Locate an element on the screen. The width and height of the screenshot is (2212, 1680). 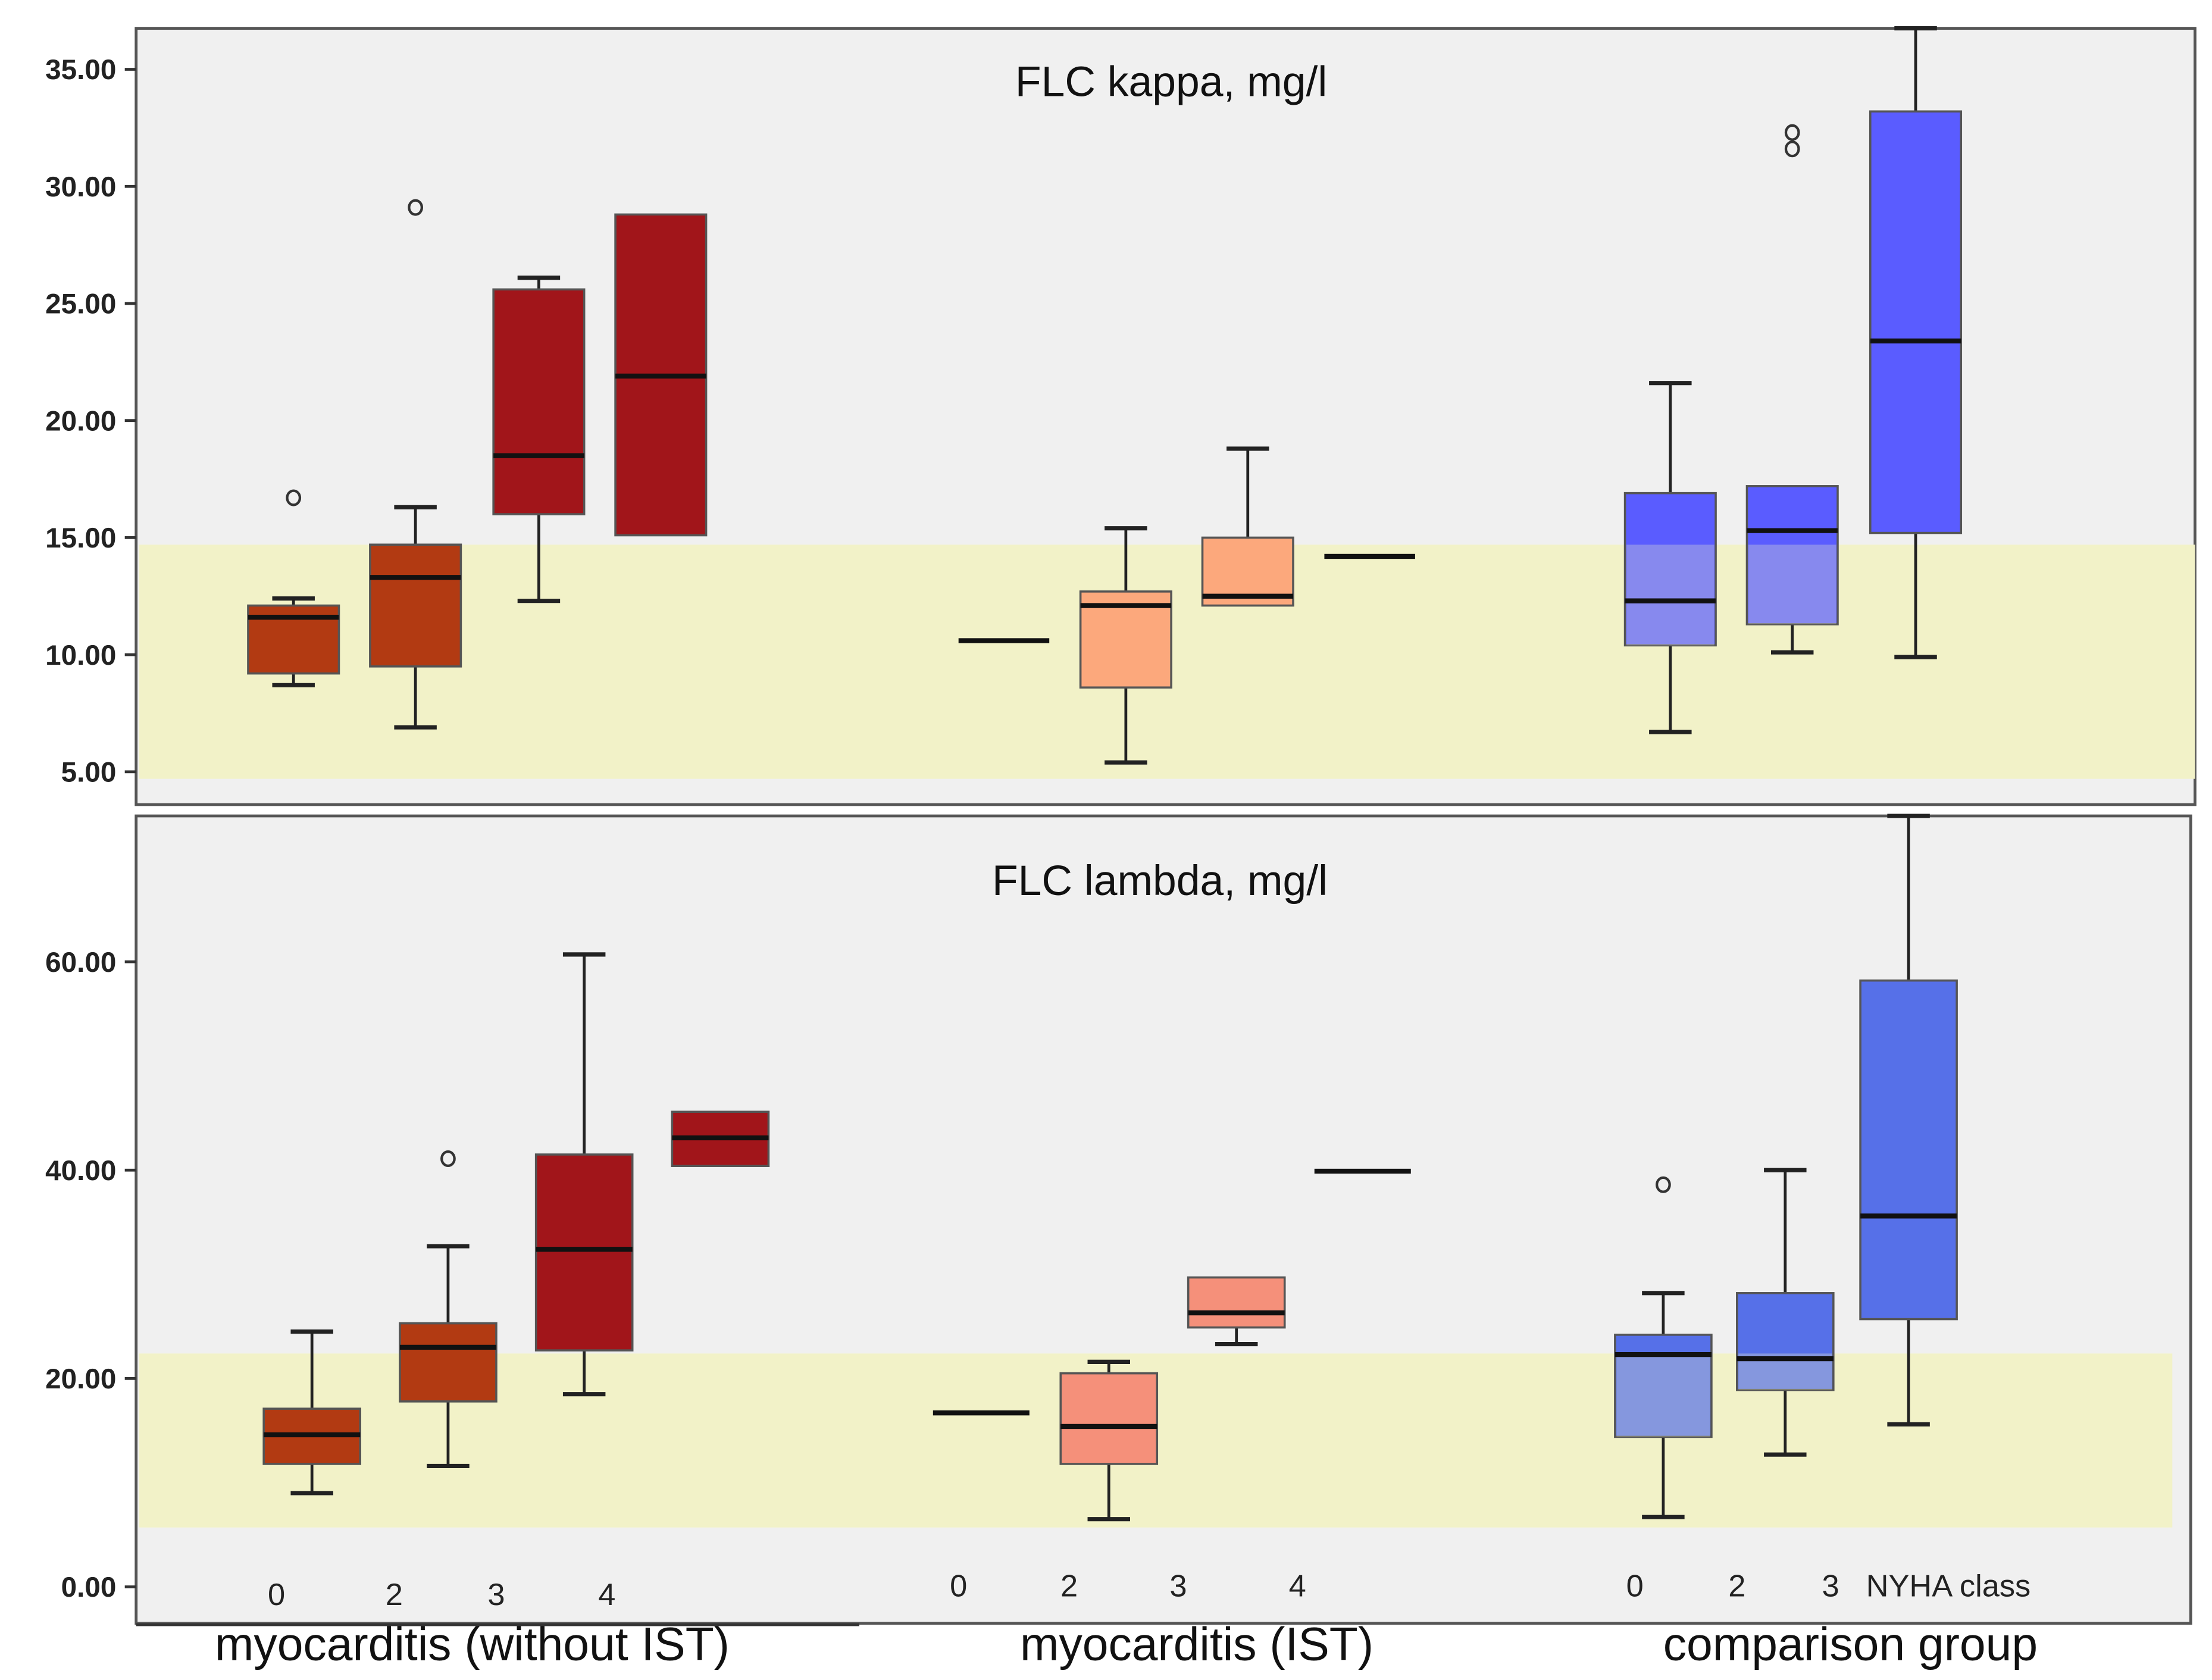
panel-title: FLC kappa, mg/l is located at coordinates (1171, 82).